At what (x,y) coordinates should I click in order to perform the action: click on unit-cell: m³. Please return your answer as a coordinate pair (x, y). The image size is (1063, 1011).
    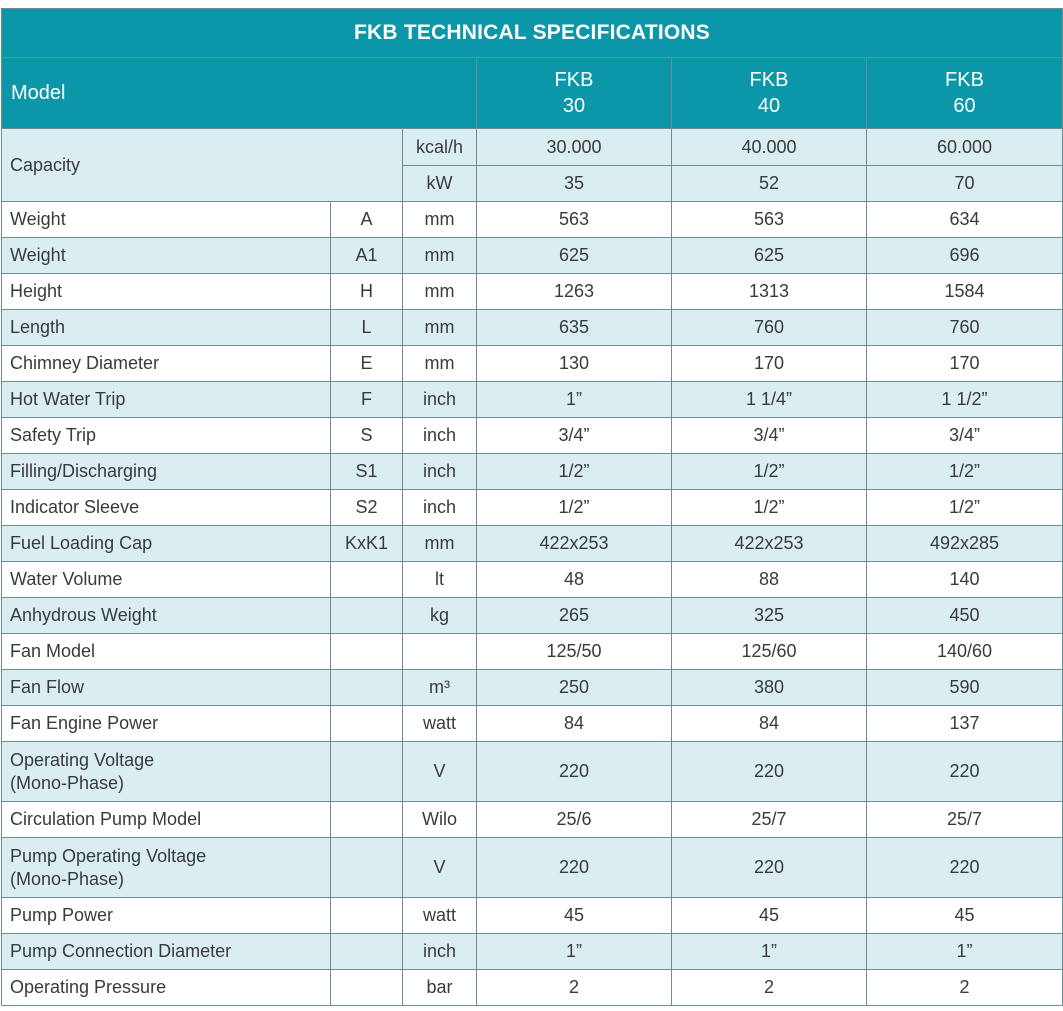
    Looking at the image, I should click on (439, 687).